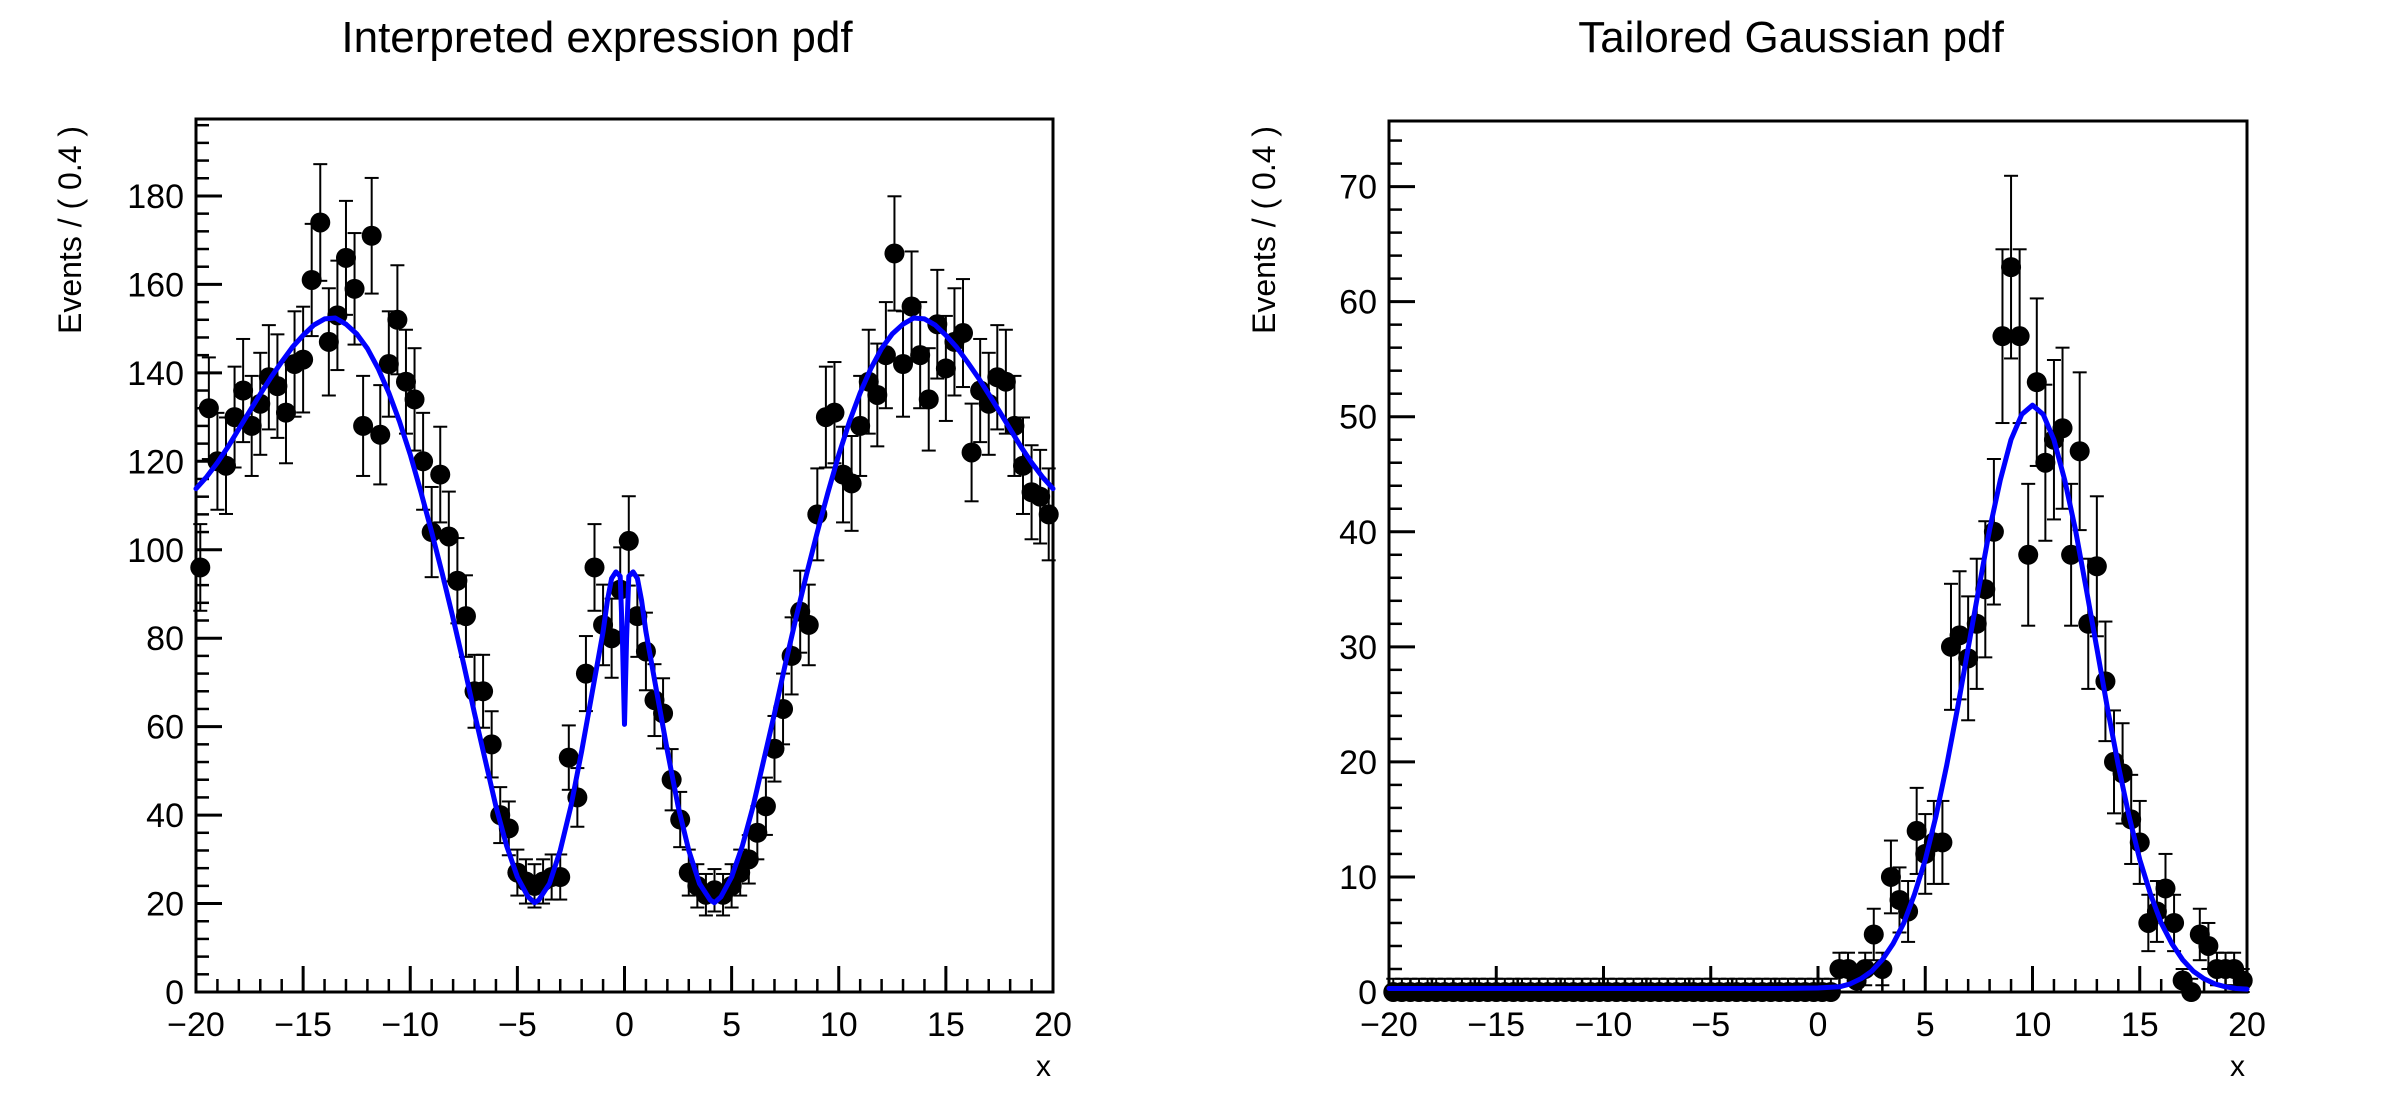  What do you see at coordinates (155, 374) in the screenshot?
I see `y-tick-label: 140` at bounding box center [155, 374].